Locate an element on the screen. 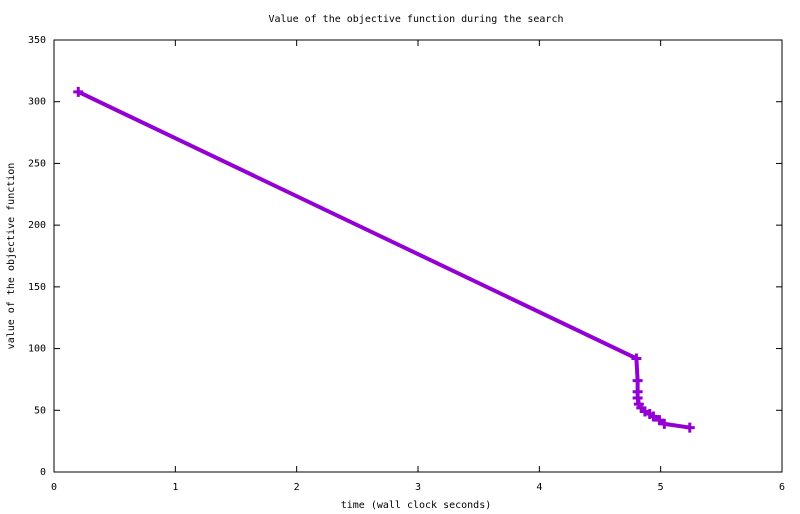 This screenshot has height=514, width=800. y-tick-label: 250 is located at coordinates (37, 163).